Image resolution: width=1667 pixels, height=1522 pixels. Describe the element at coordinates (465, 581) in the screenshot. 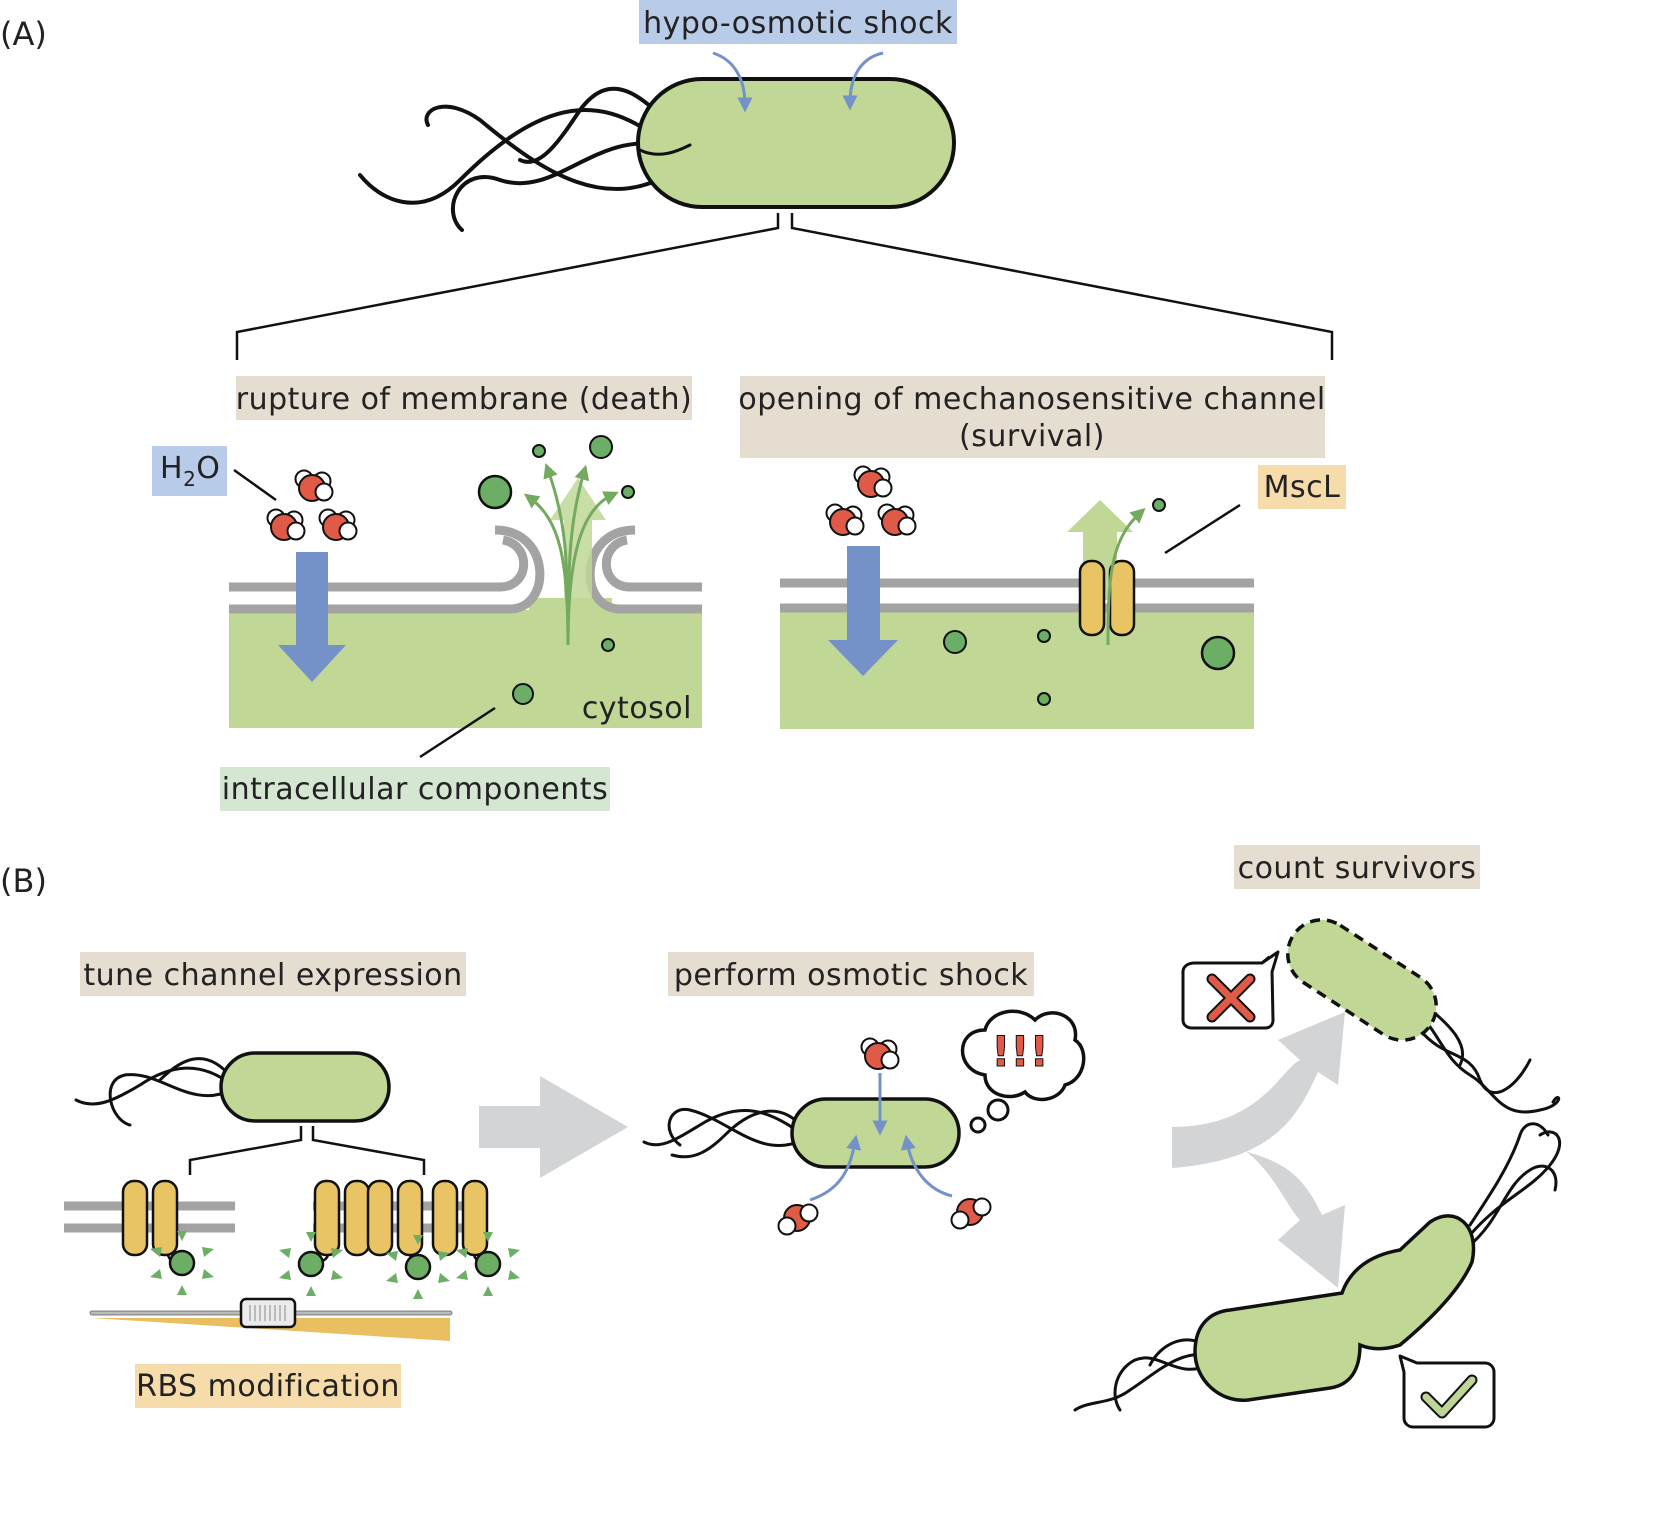

I see `rupture-membrane-scene` at that location.